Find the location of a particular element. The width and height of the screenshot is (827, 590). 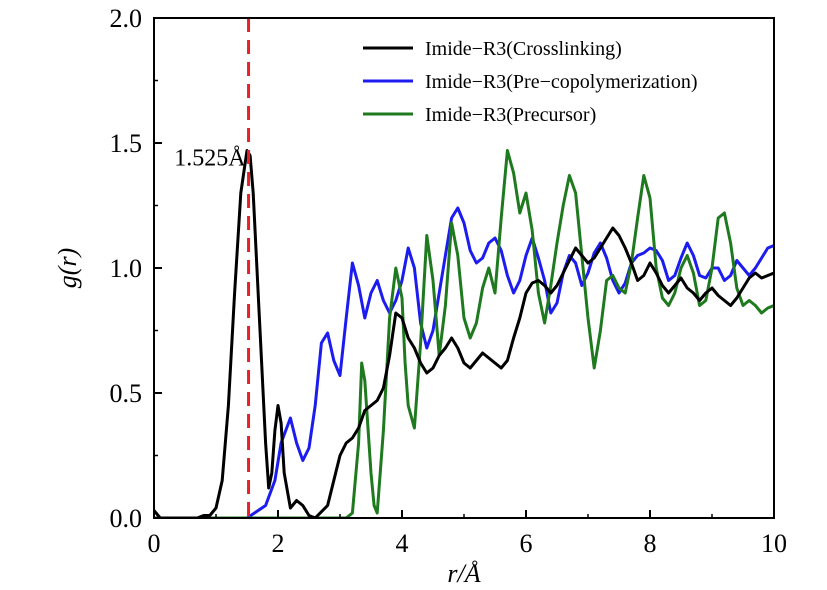

x-tick-label: 8 is located at coordinates (650, 543).